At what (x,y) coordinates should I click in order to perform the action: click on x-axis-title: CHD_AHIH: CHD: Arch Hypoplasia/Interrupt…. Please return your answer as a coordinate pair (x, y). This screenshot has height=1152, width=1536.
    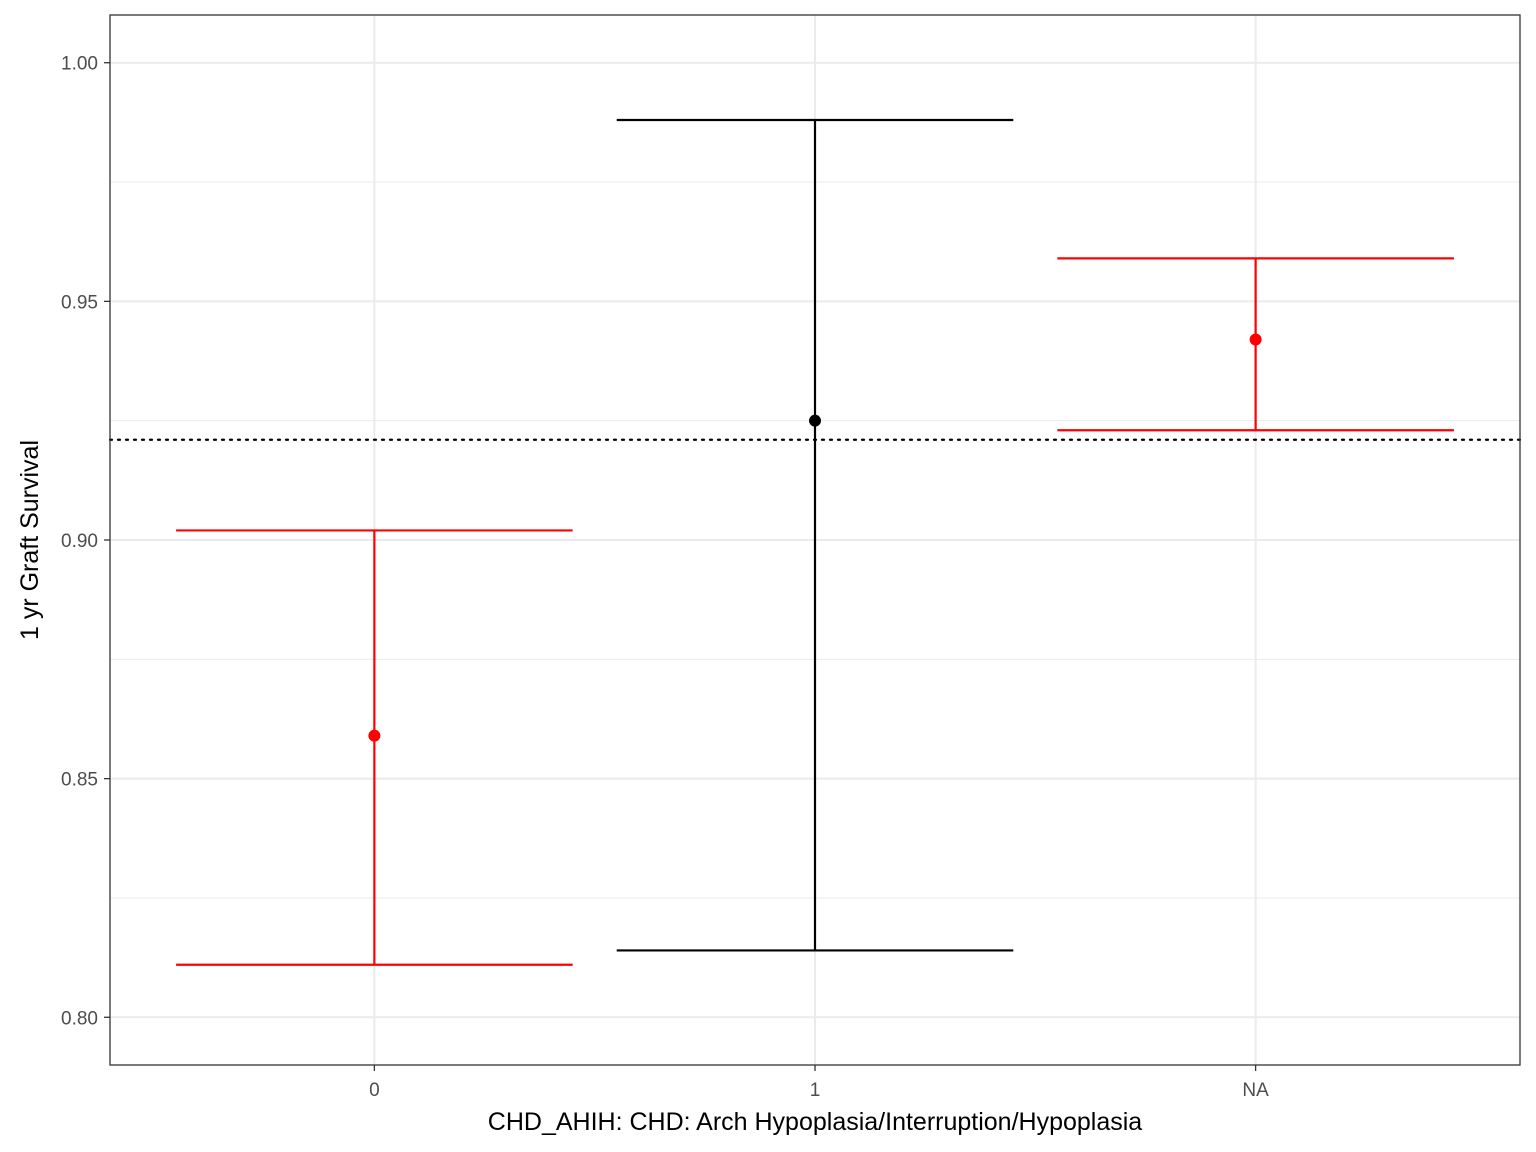
    Looking at the image, I should click on (815, 1122).